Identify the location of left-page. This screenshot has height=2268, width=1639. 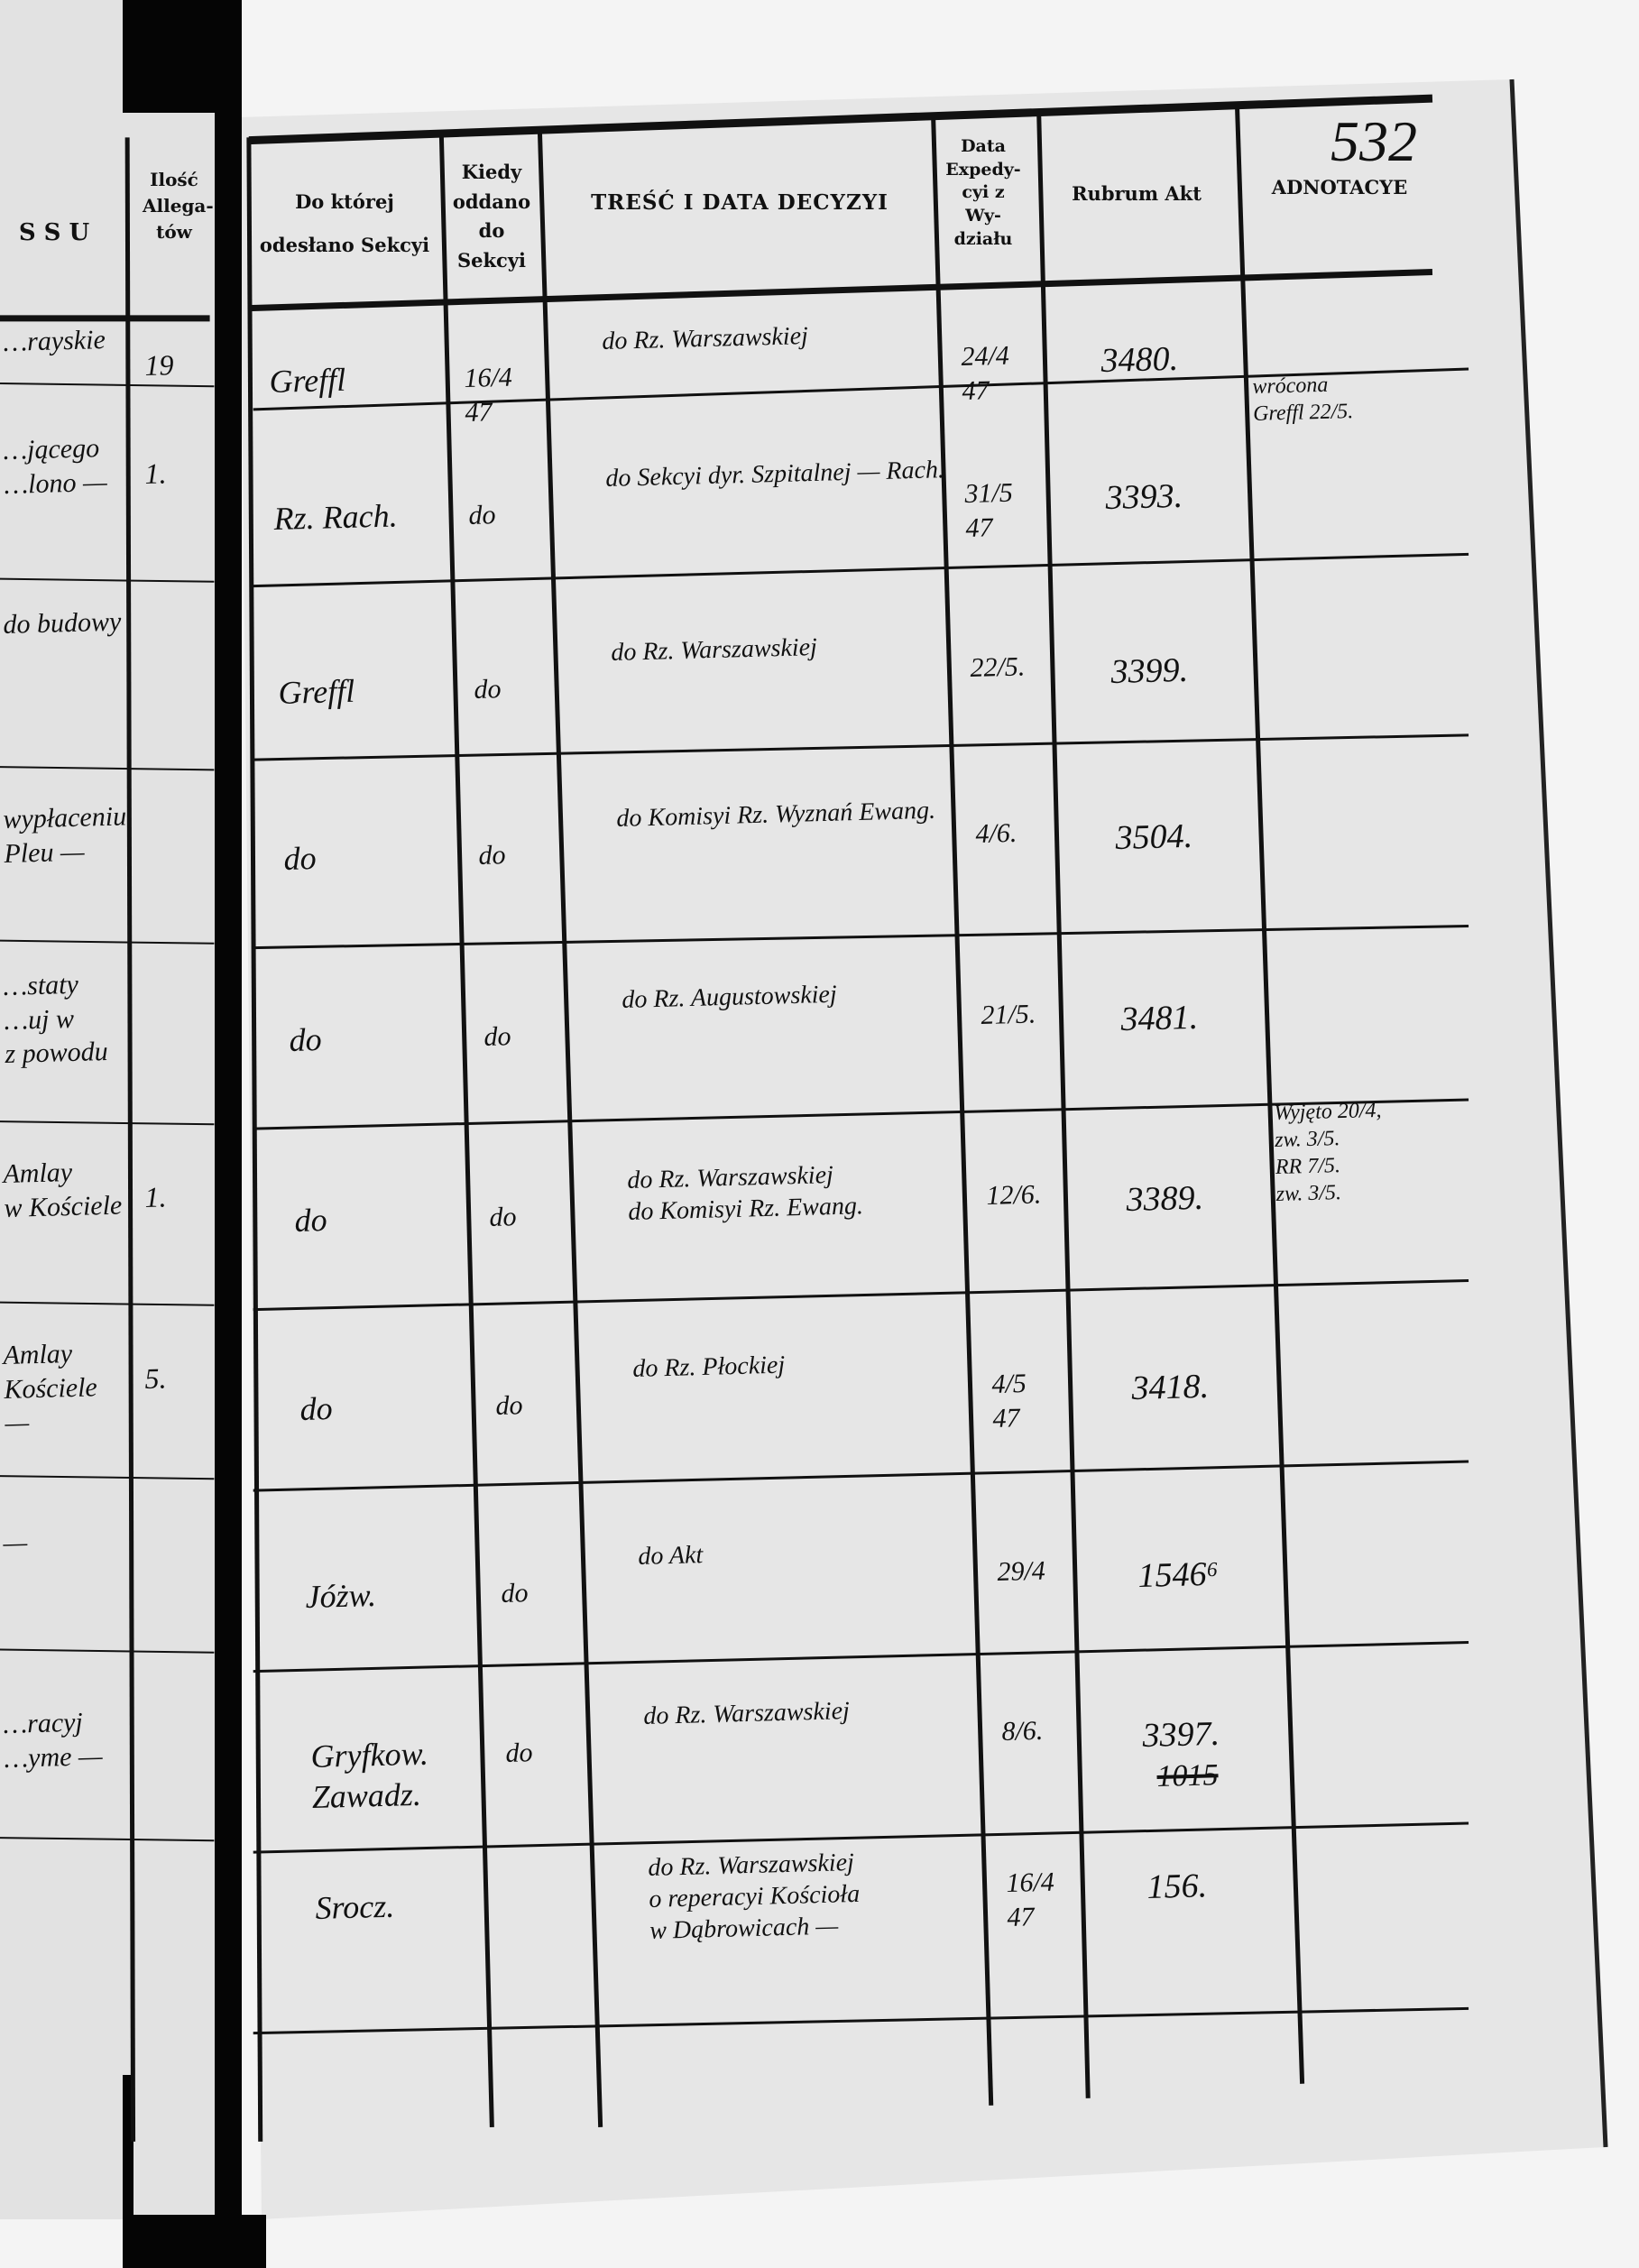
(113, 1109).